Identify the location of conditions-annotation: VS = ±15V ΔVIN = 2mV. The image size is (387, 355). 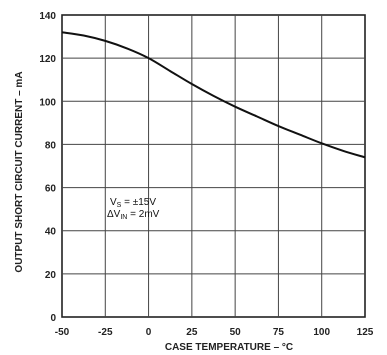
(133, 209).